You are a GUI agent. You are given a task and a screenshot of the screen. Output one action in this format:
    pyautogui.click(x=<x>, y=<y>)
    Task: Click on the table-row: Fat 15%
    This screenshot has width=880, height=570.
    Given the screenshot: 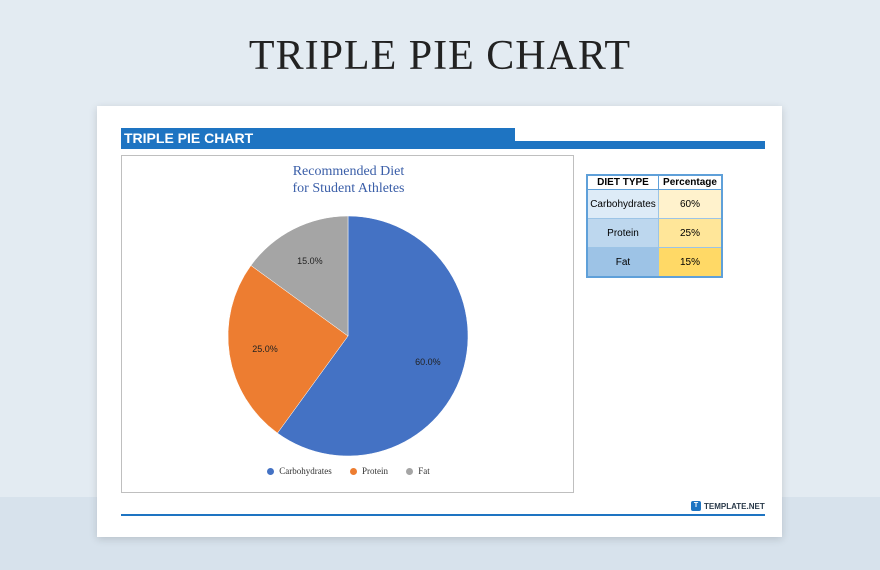 What is the action you would take?
    pyautogui.click(x=654, y=262)
    